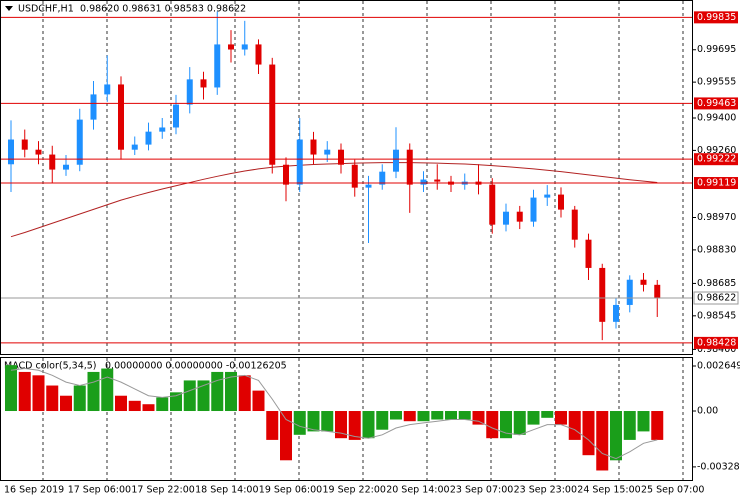 The height and width of the screenshot is (500, 740). Describe the element at coordinates (672, 490) in the screenshot. I see `x-tick-label: 25 Sep 07:00` at that location.